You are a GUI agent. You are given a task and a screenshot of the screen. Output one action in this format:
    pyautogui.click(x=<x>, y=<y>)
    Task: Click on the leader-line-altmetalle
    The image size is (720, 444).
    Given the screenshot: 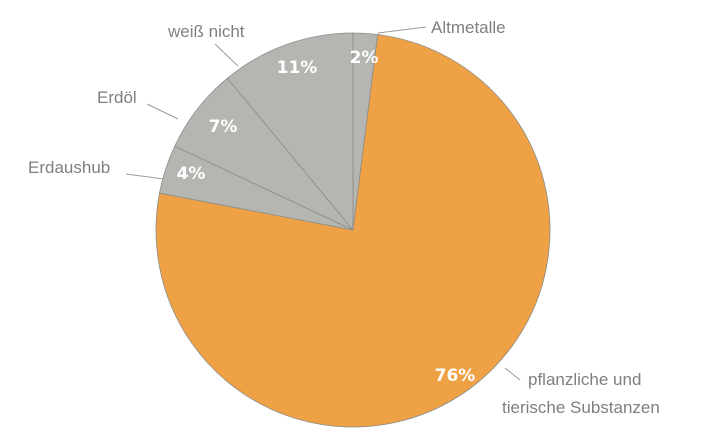 What is the action you would take?
    pyautogui.click(x=402, y=30)
    